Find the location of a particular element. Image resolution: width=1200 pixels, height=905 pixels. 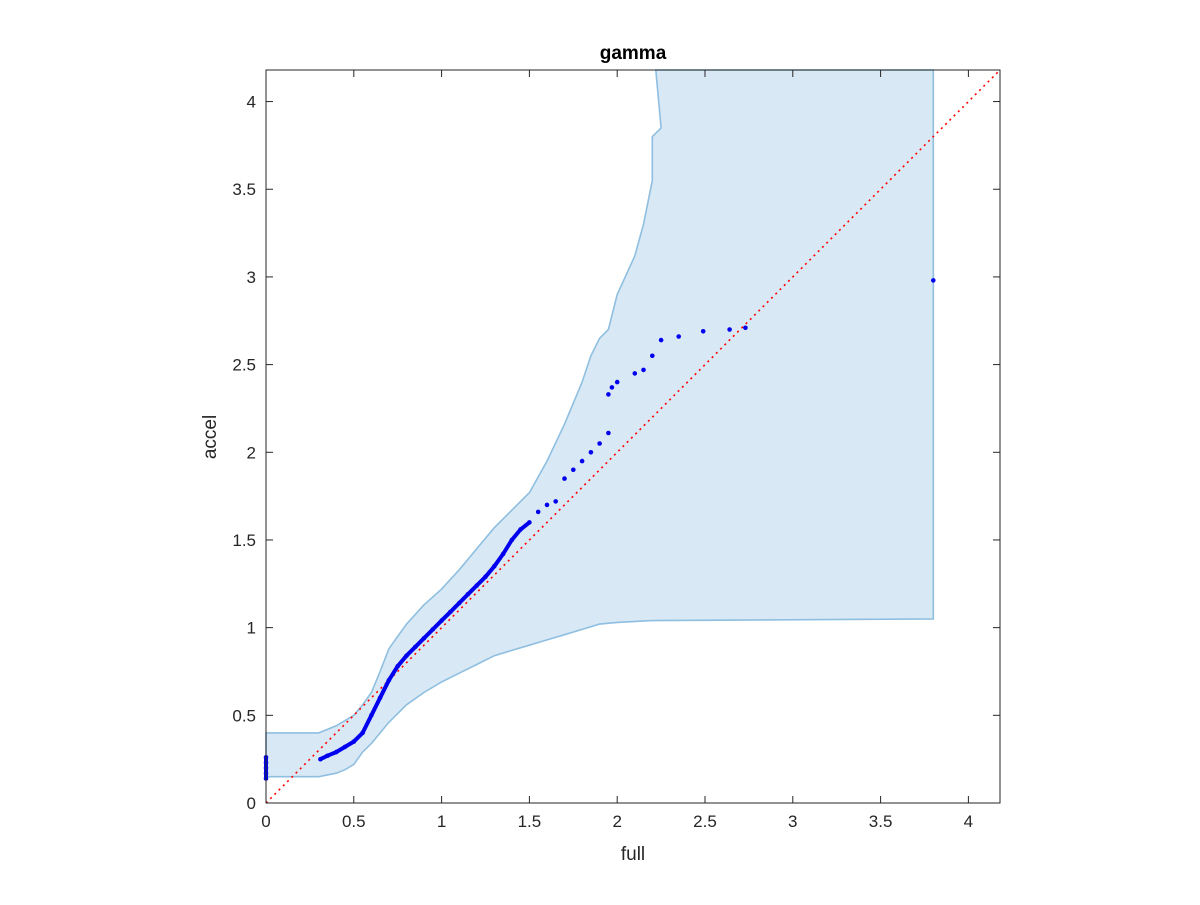

y-tick-label: 2 is located at coordinates (251, 452).